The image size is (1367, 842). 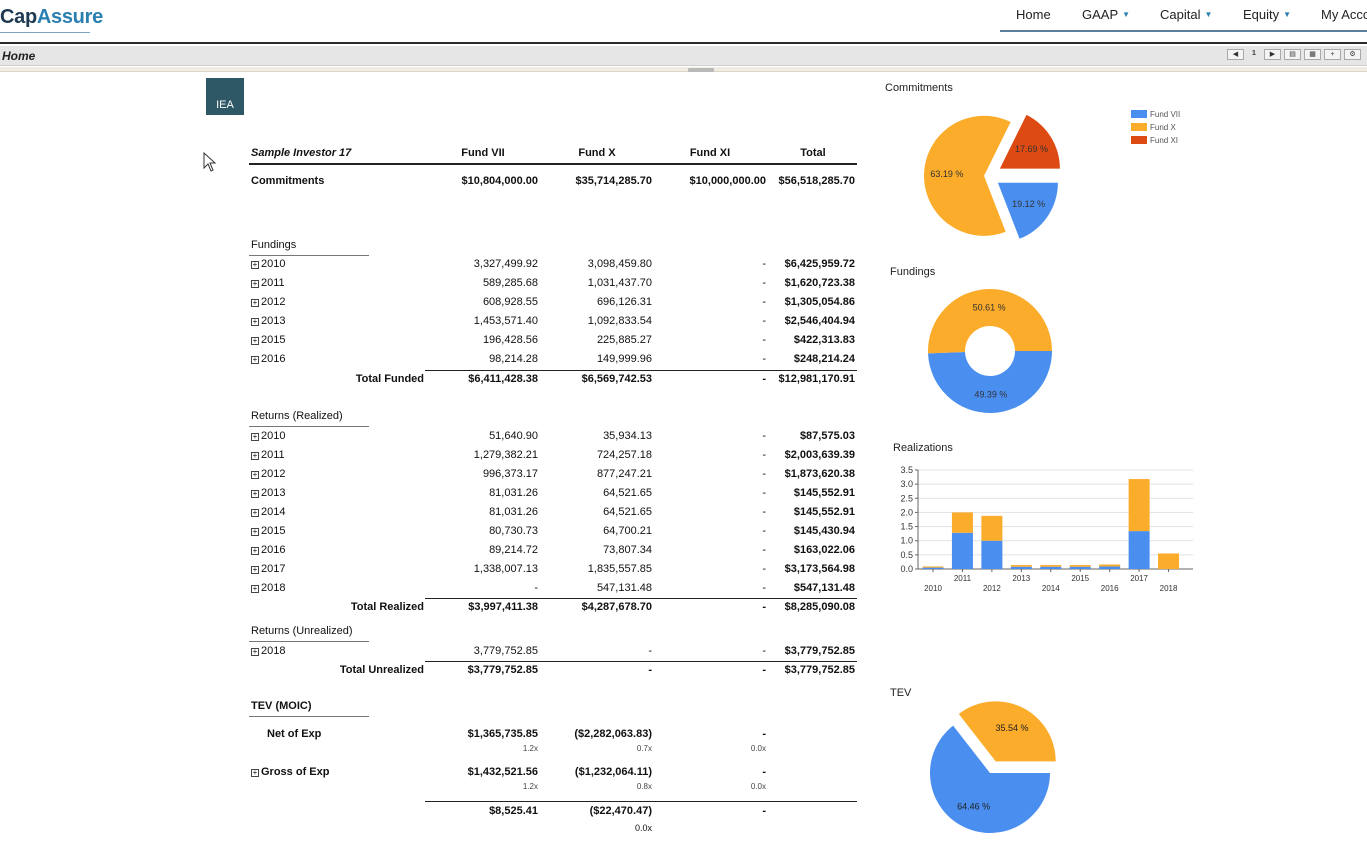 I want to click on bar-2013-fund-vii, so click(x=1021, y=567).